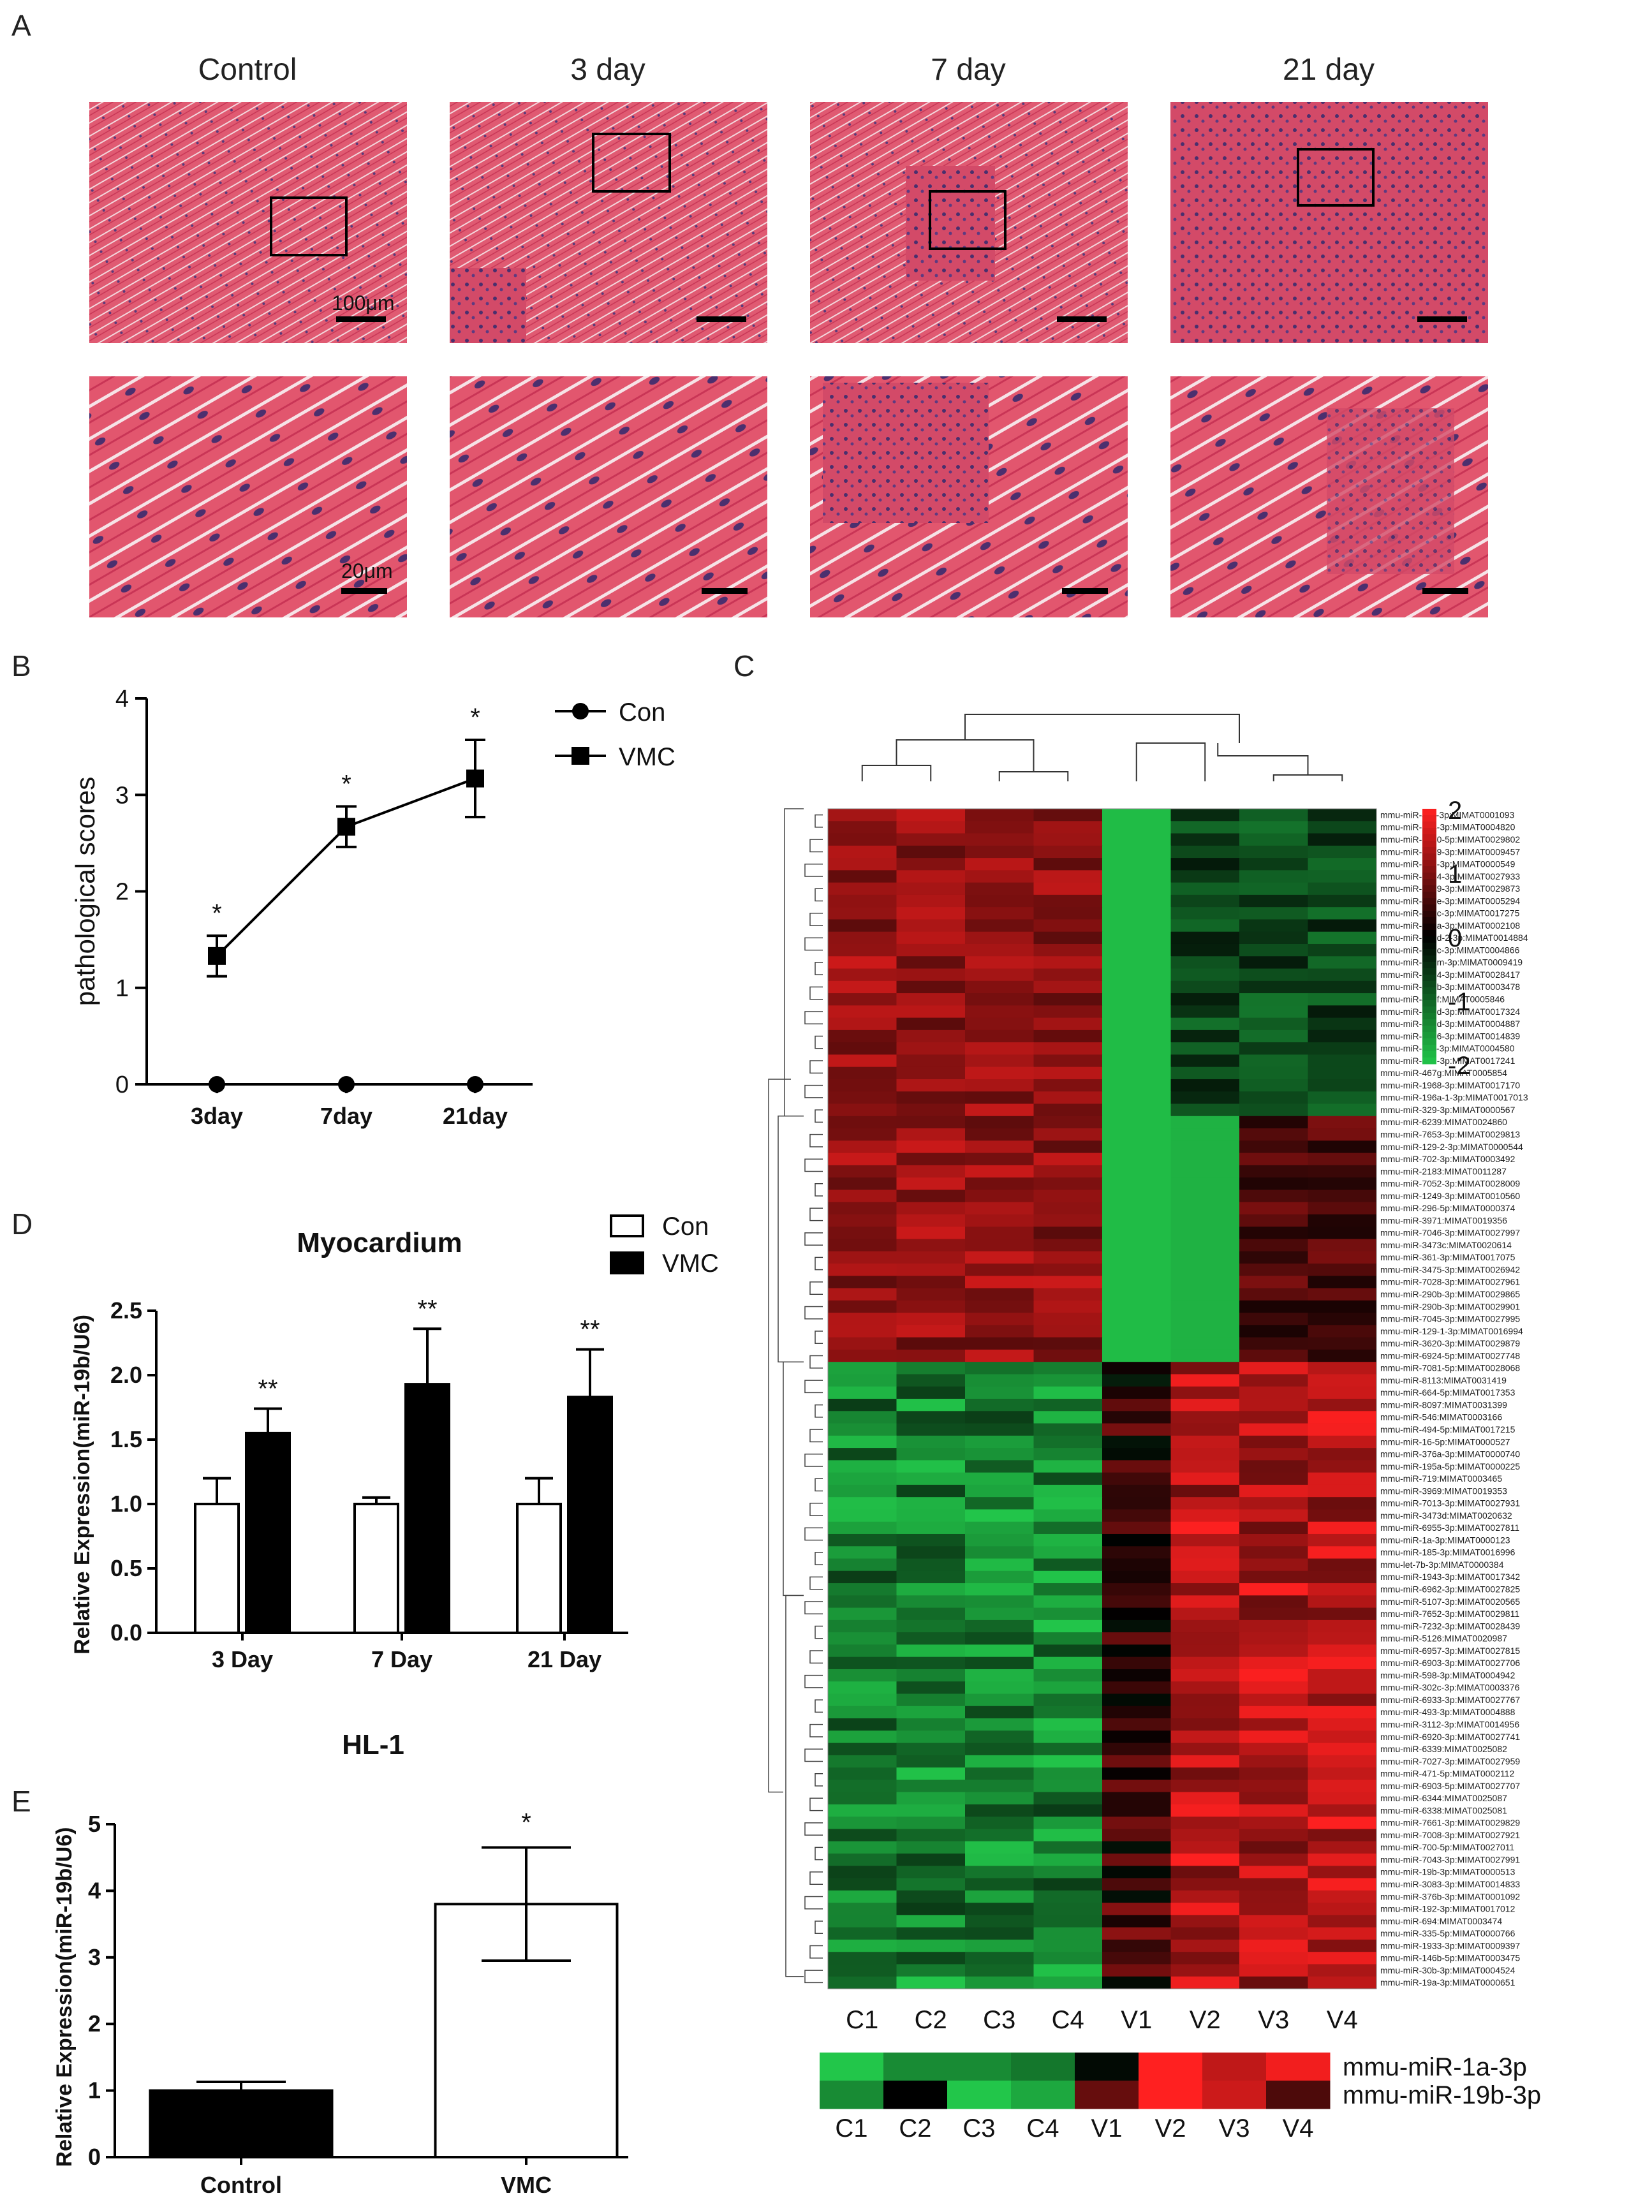 This screenshot has width=1652, height=2212. Describe the element at coordinates (526, 1823) in the screenshot. I see `significance-mark: *` at that location.